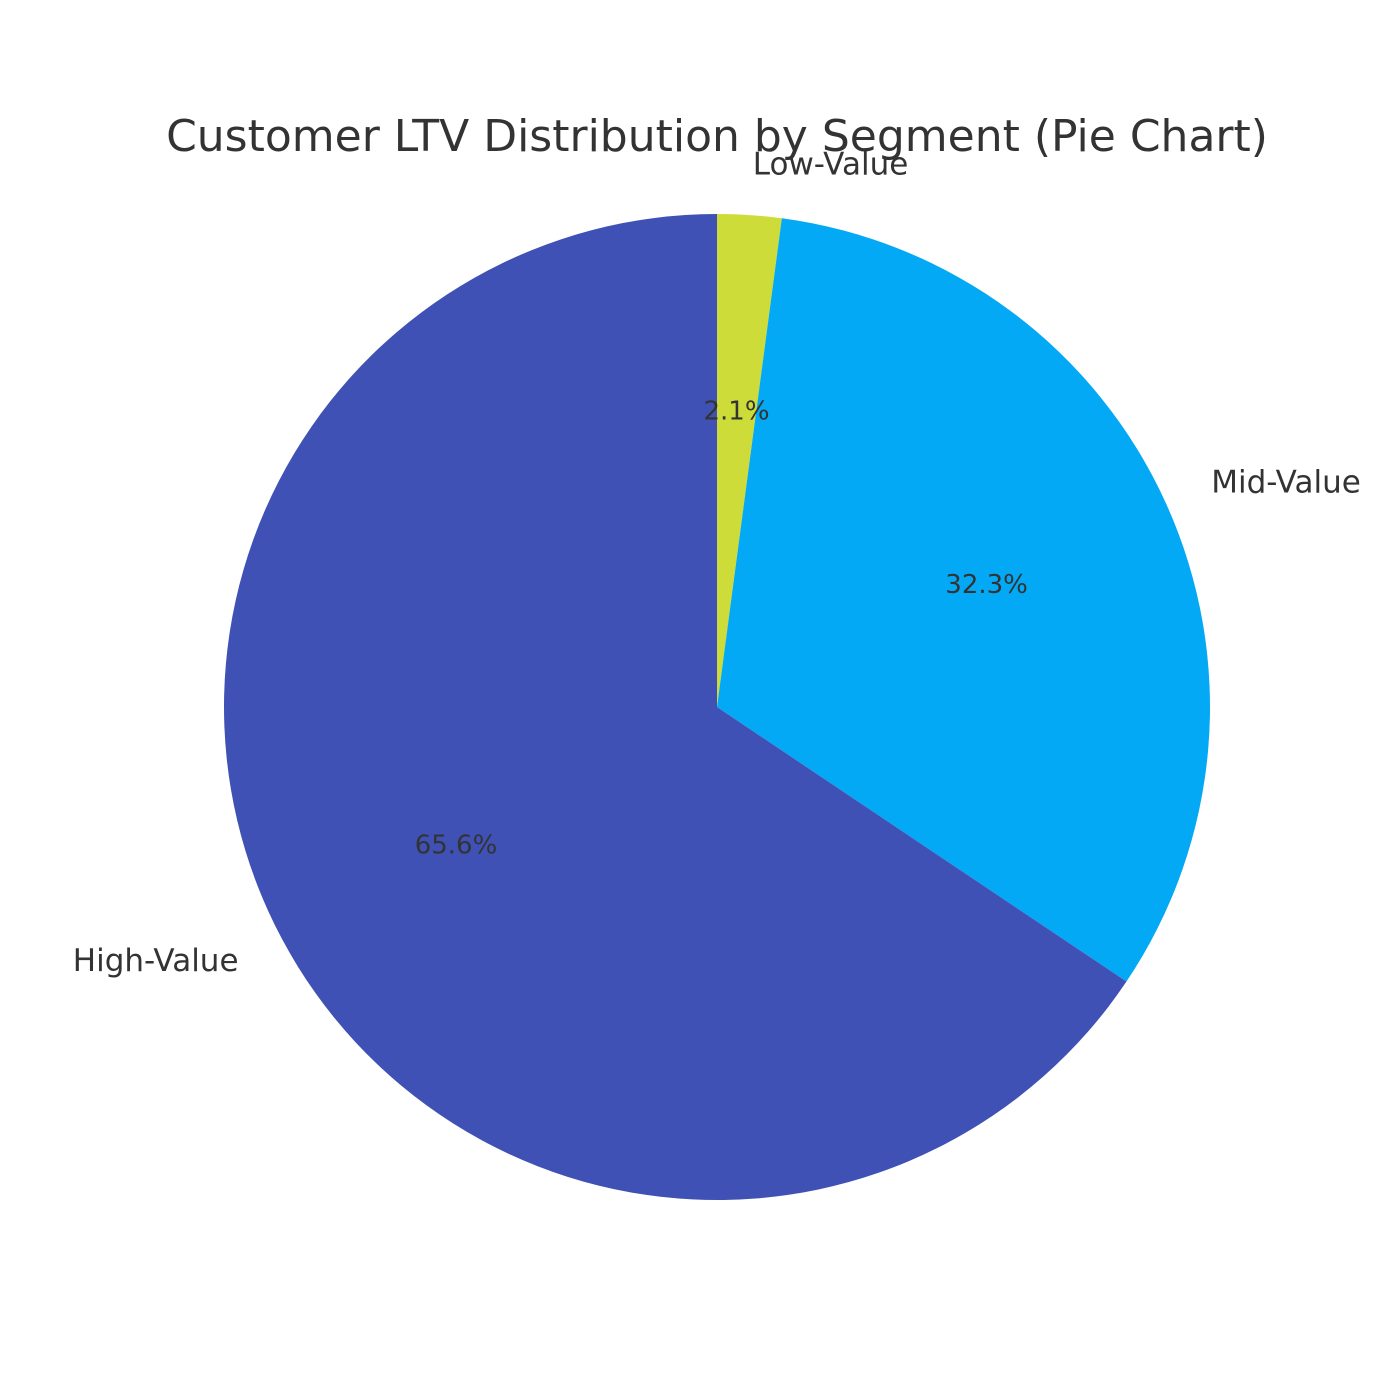 The image size is (1400, 1400). I want to click on slice-label-low-value: Low-Value, so click(831, 164).